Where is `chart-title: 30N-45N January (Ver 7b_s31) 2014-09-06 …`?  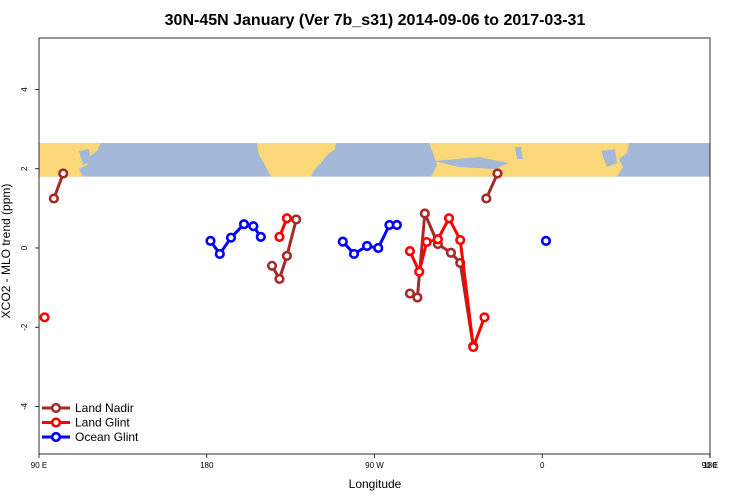
chart-title: 30N-45N January (Ver 7b_s31) 2014-09-06 … is located at coordinates (375, 20).